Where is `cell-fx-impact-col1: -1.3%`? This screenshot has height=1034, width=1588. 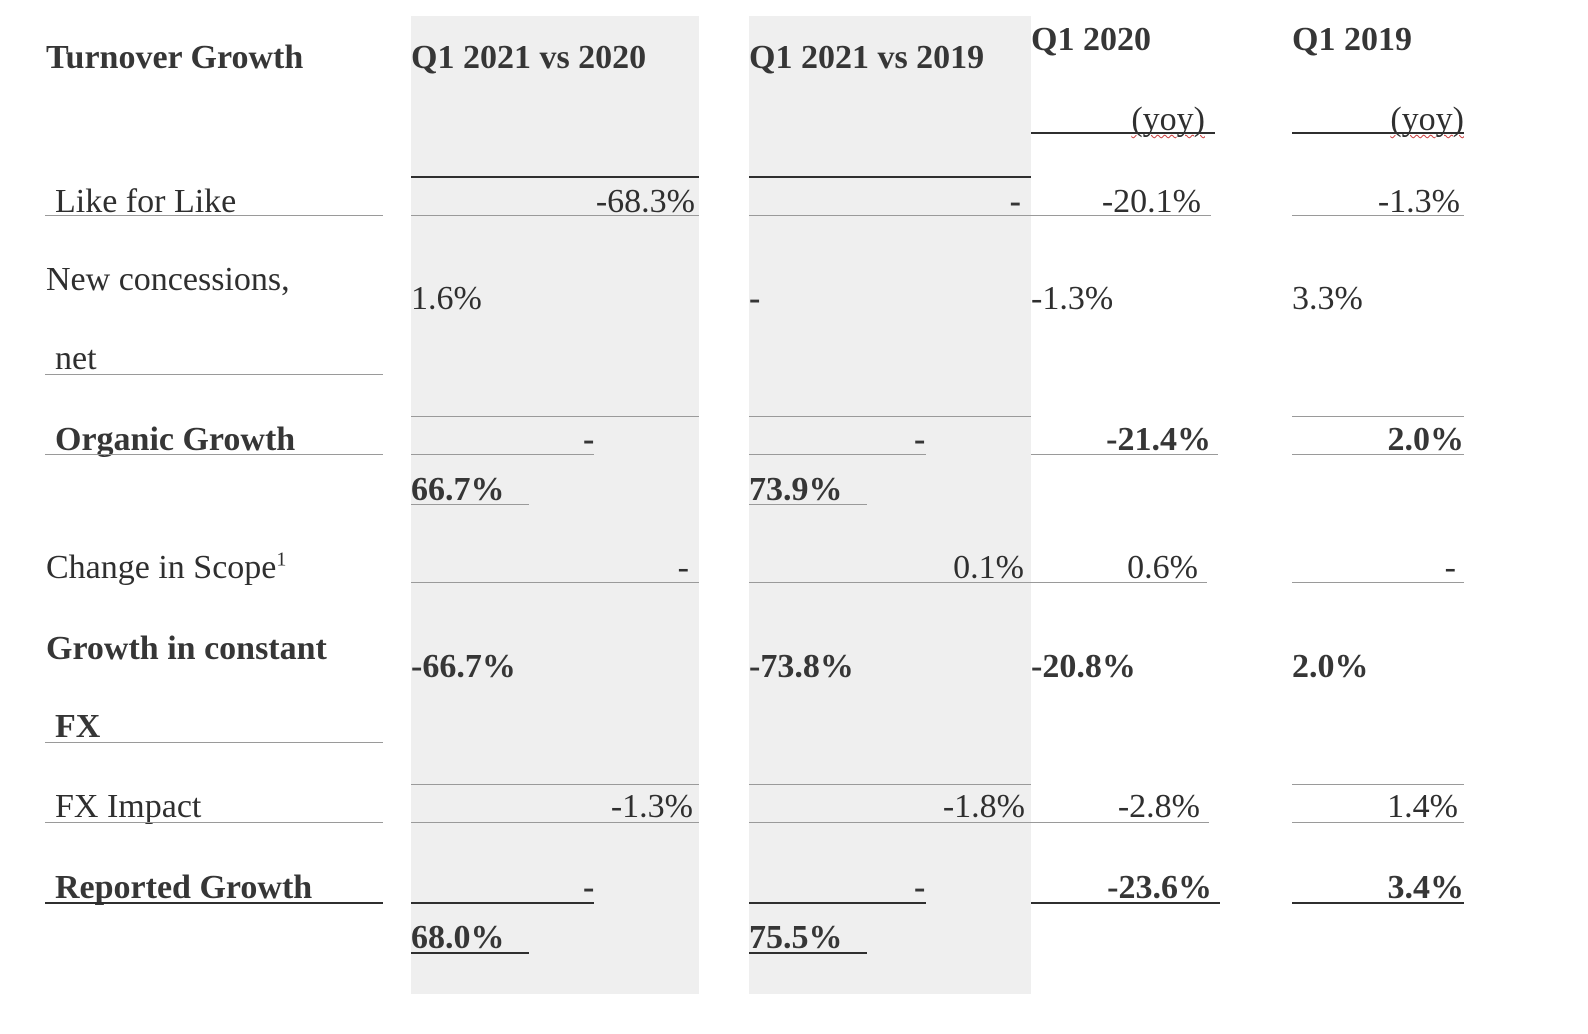 cell-fx-impact-col1: -1.3% is located at coordinates (651, 806).